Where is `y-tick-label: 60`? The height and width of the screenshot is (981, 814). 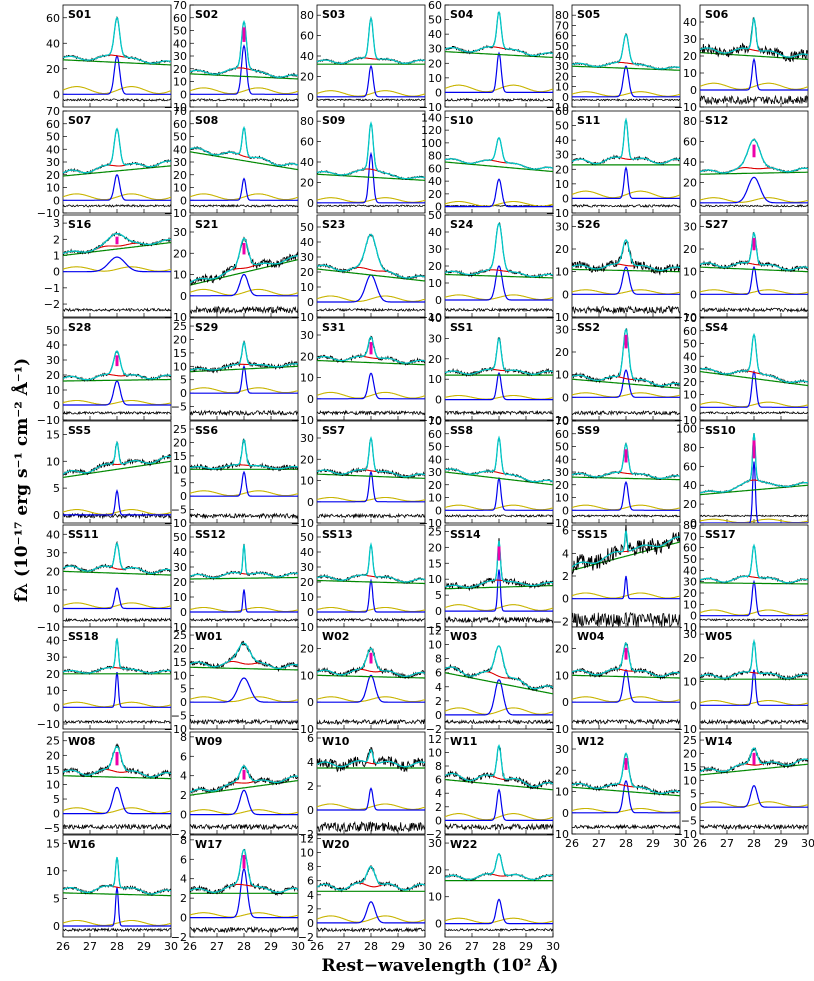 y-tick-label: 60 is located at coordinates (435, 6).